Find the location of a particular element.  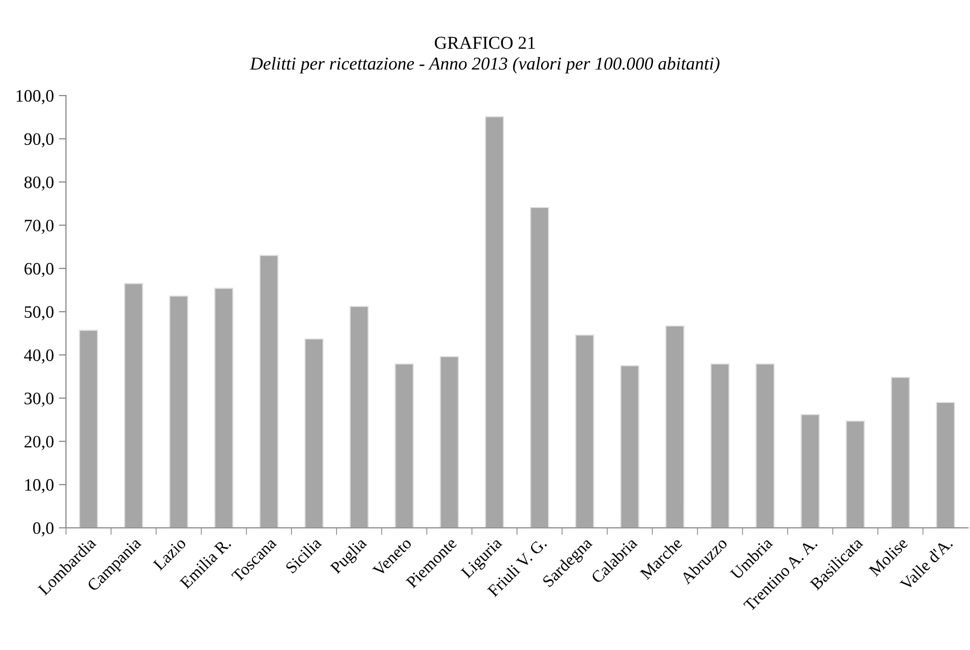

y-tick-label: 0,0 is located at coordinates (43, 529).